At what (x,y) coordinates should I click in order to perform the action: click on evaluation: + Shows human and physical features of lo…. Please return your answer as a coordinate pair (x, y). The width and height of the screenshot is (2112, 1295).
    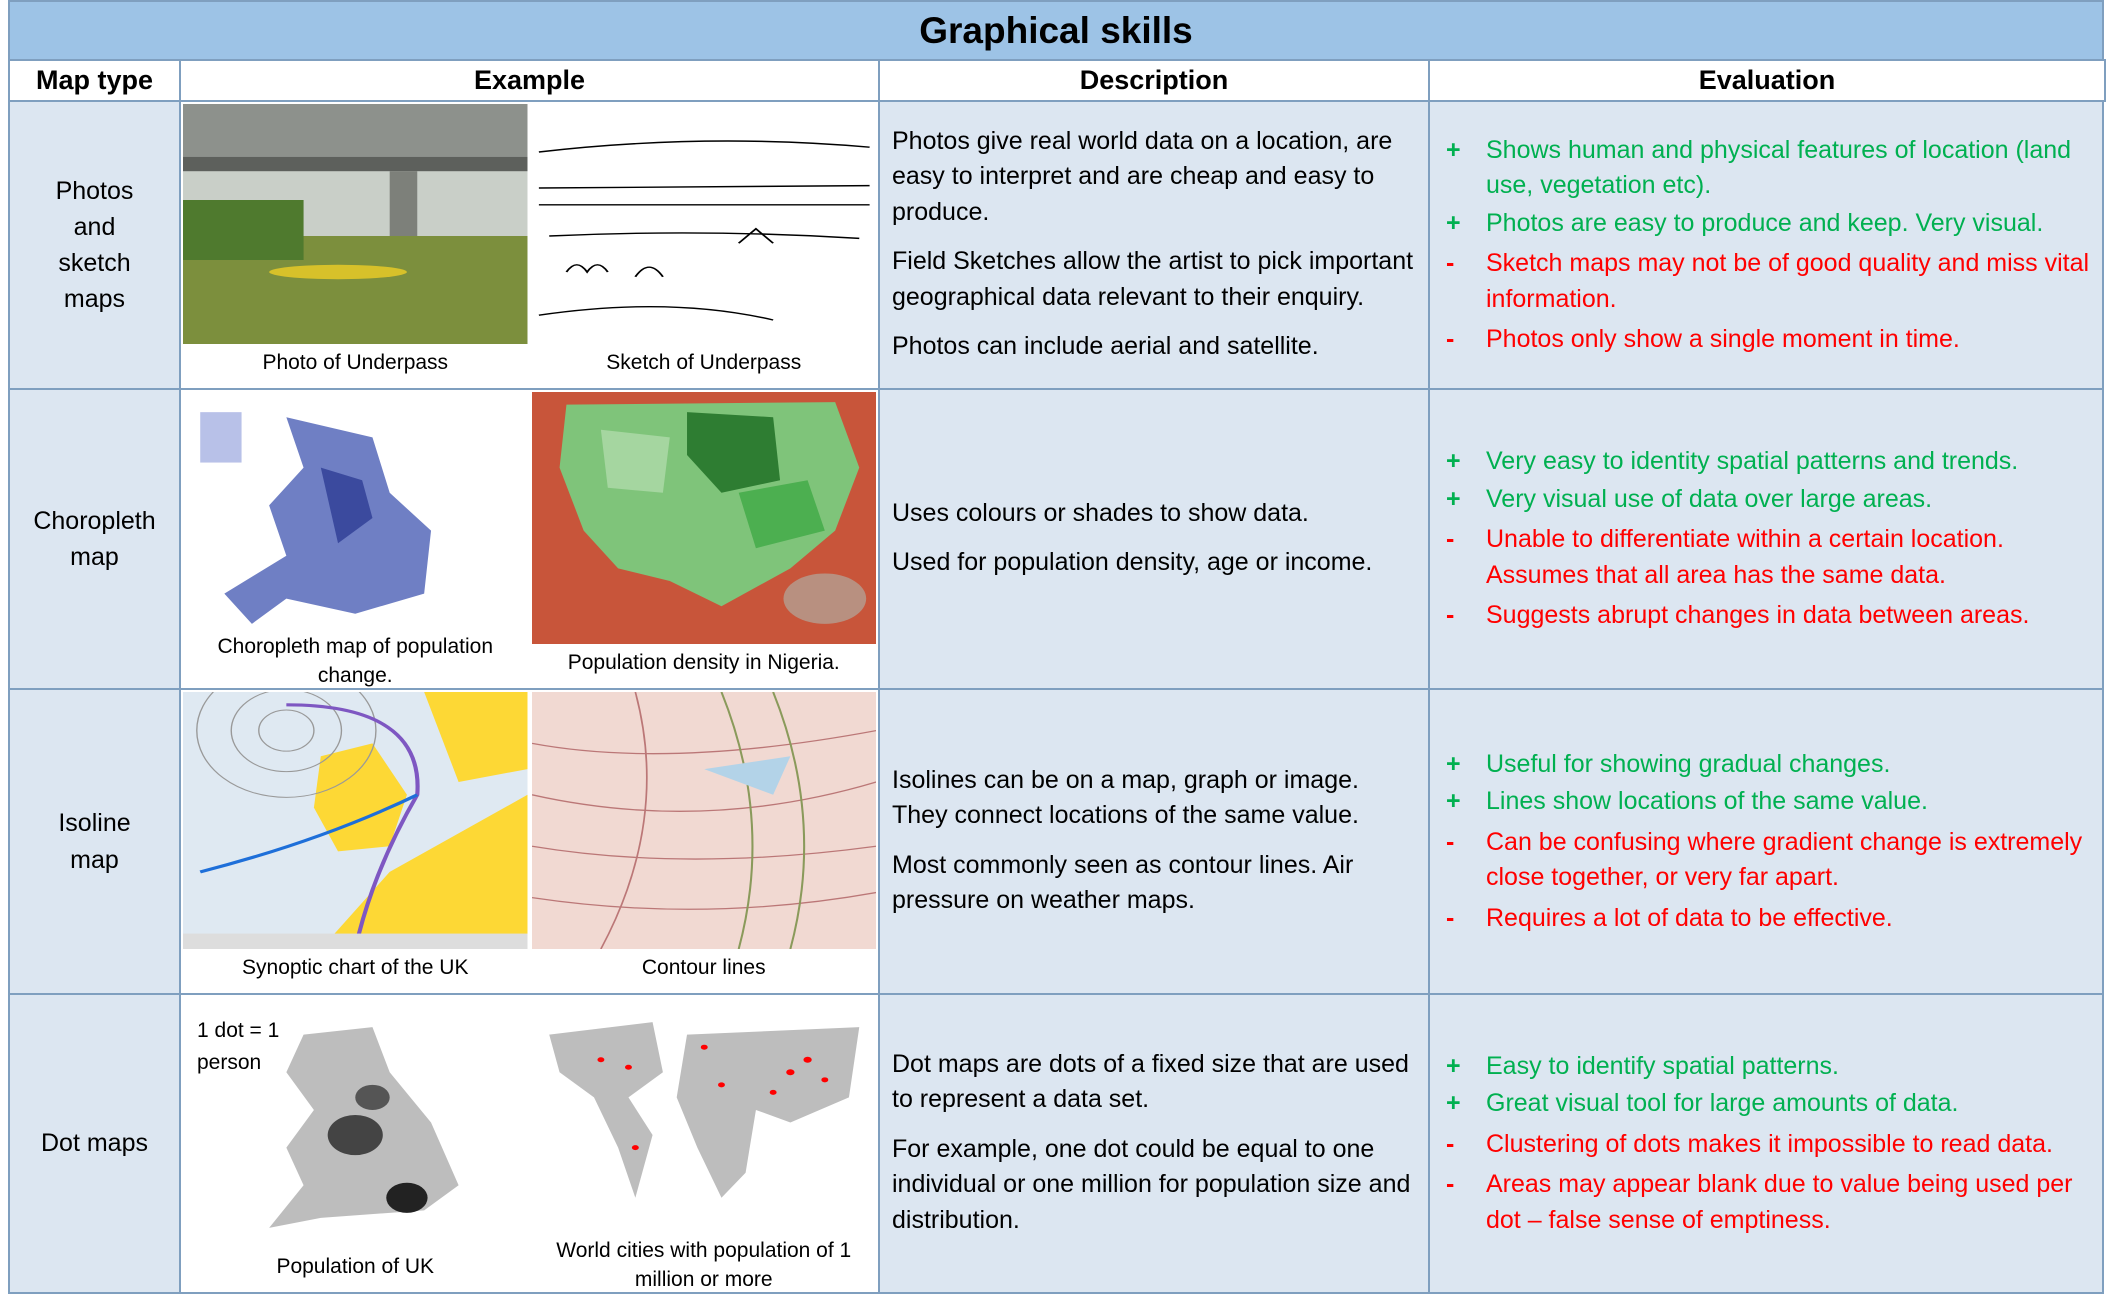
    Looking at the image, I should click on (1766, 245).